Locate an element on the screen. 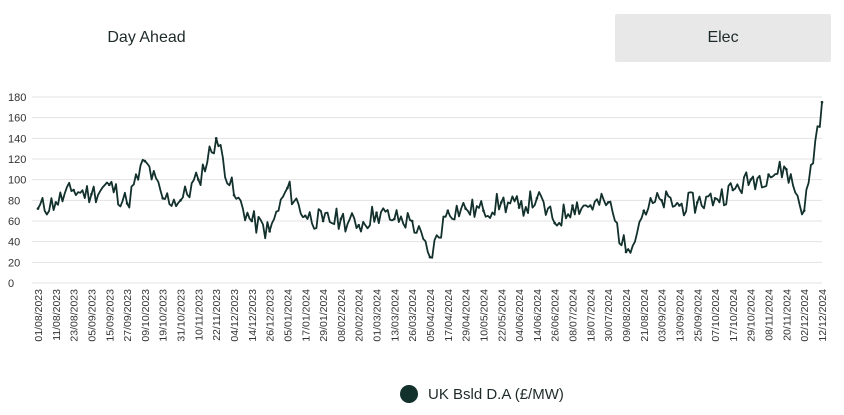  y-tick-label: 180 is located at coordinates (17, 98).